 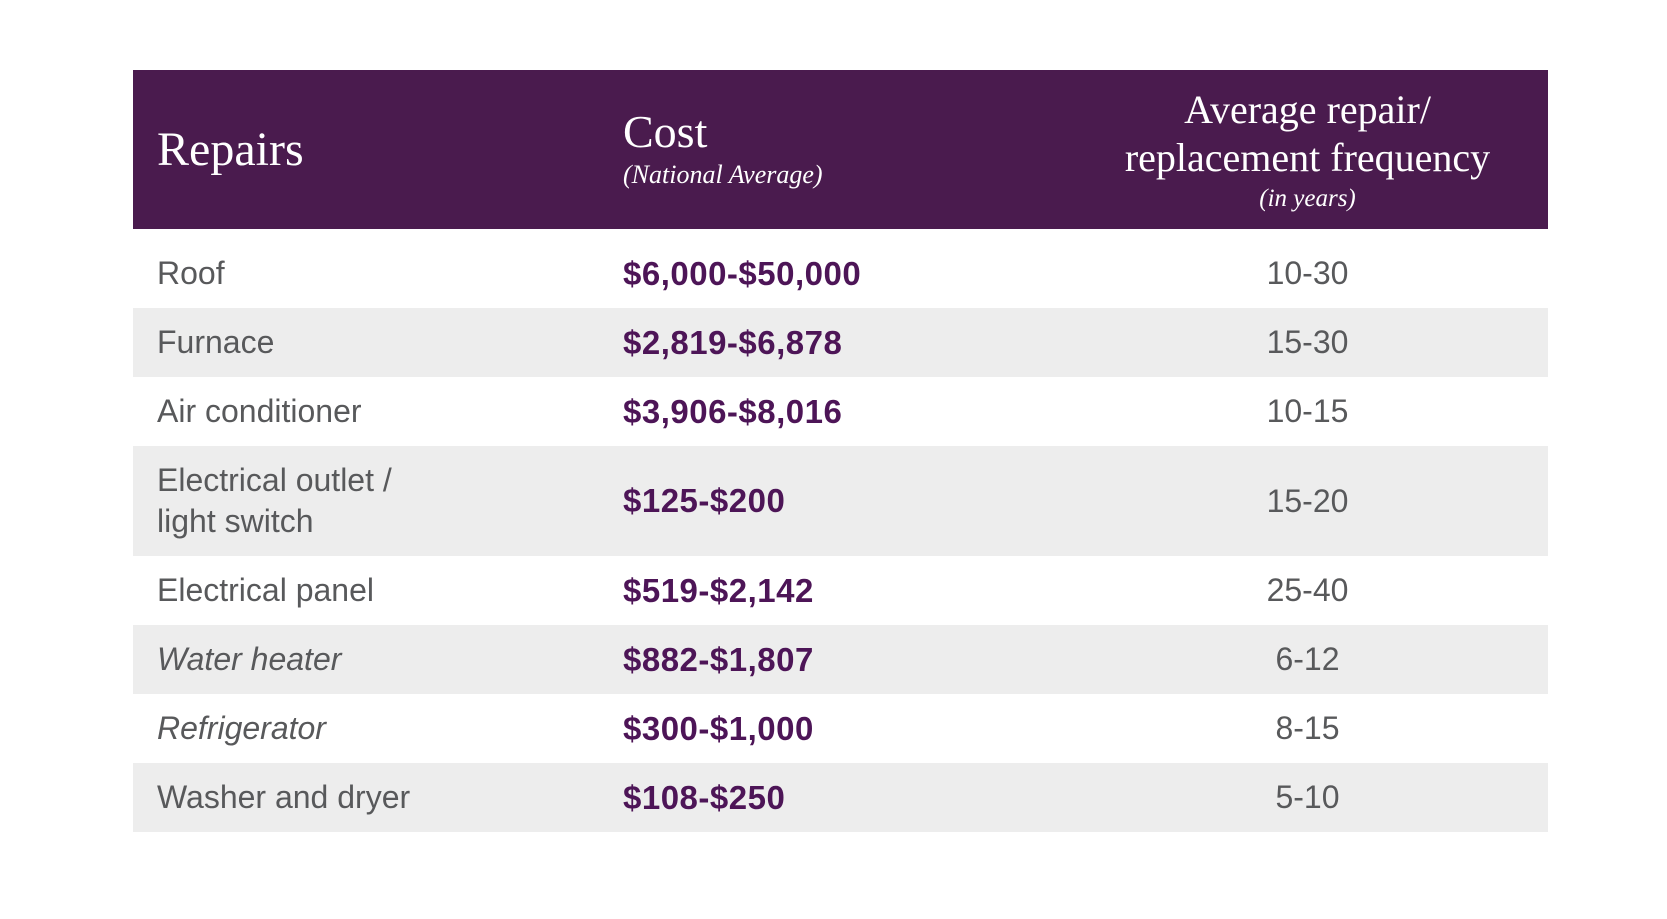 I want to click on cell-cost-value: $6,000-$50,000, so click(x=742, y=273).